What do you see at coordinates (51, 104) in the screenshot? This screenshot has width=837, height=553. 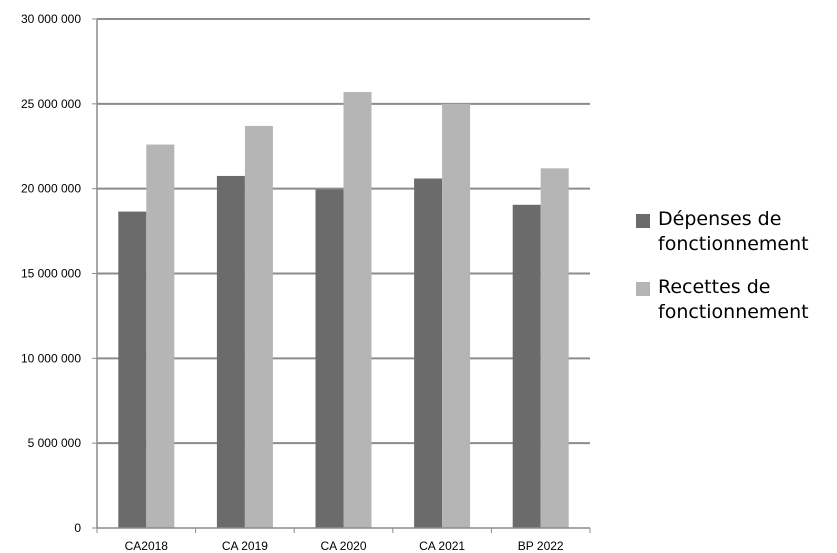 I see `y-tick-label: 25 000 000` at bounding box center [51, 104].